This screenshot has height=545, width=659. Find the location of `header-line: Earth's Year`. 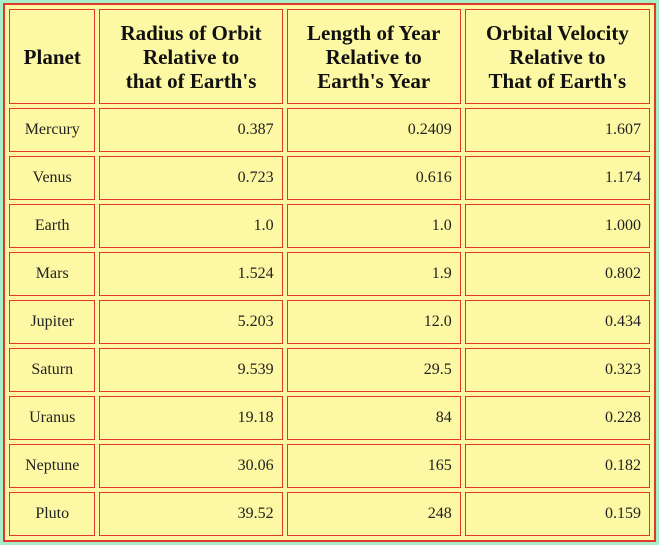

header-line: Earth's Year is located at coordinates (374, 80).